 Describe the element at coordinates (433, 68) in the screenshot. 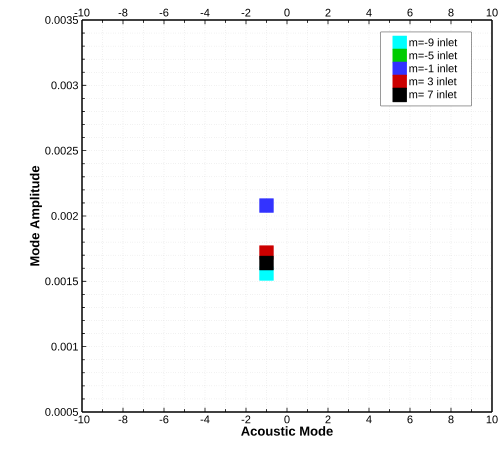

I see `legend-label: m=-1 inlet` at that location.